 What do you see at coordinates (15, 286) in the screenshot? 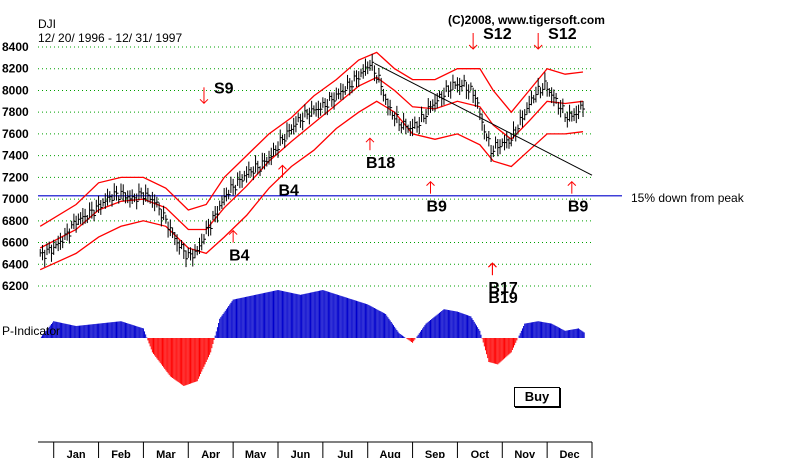
I see `y-tick-label: 6200` at bounding box center [15, 286].